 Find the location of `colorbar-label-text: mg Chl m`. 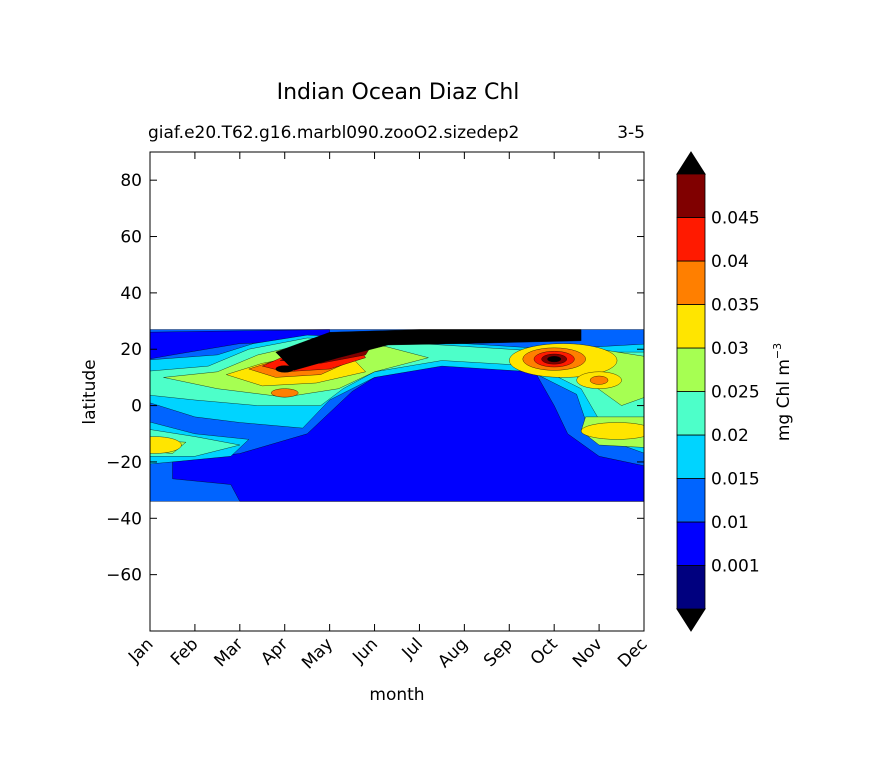

colorbar-label-text: mg Chl m is located at coordinates (784, 400).